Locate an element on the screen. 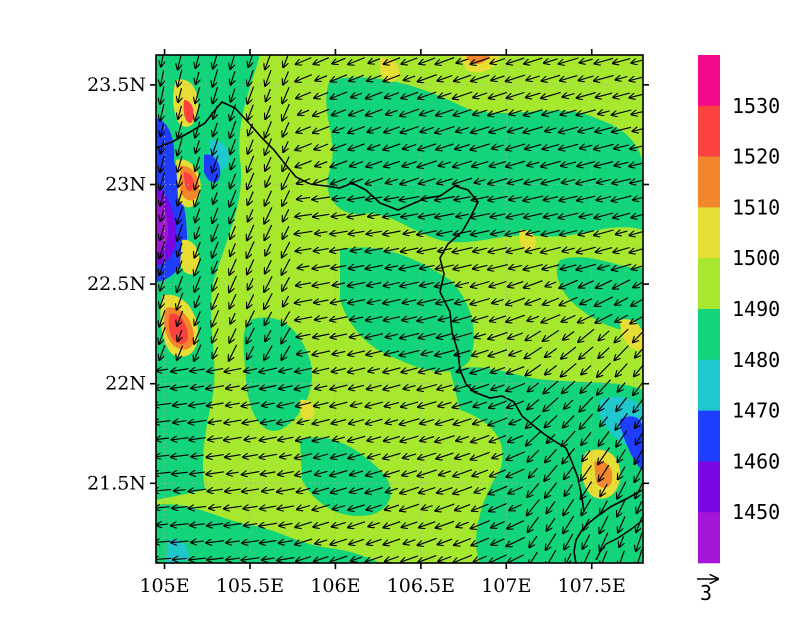  lon-label: 106.5E is located at coordinates (421, 586).